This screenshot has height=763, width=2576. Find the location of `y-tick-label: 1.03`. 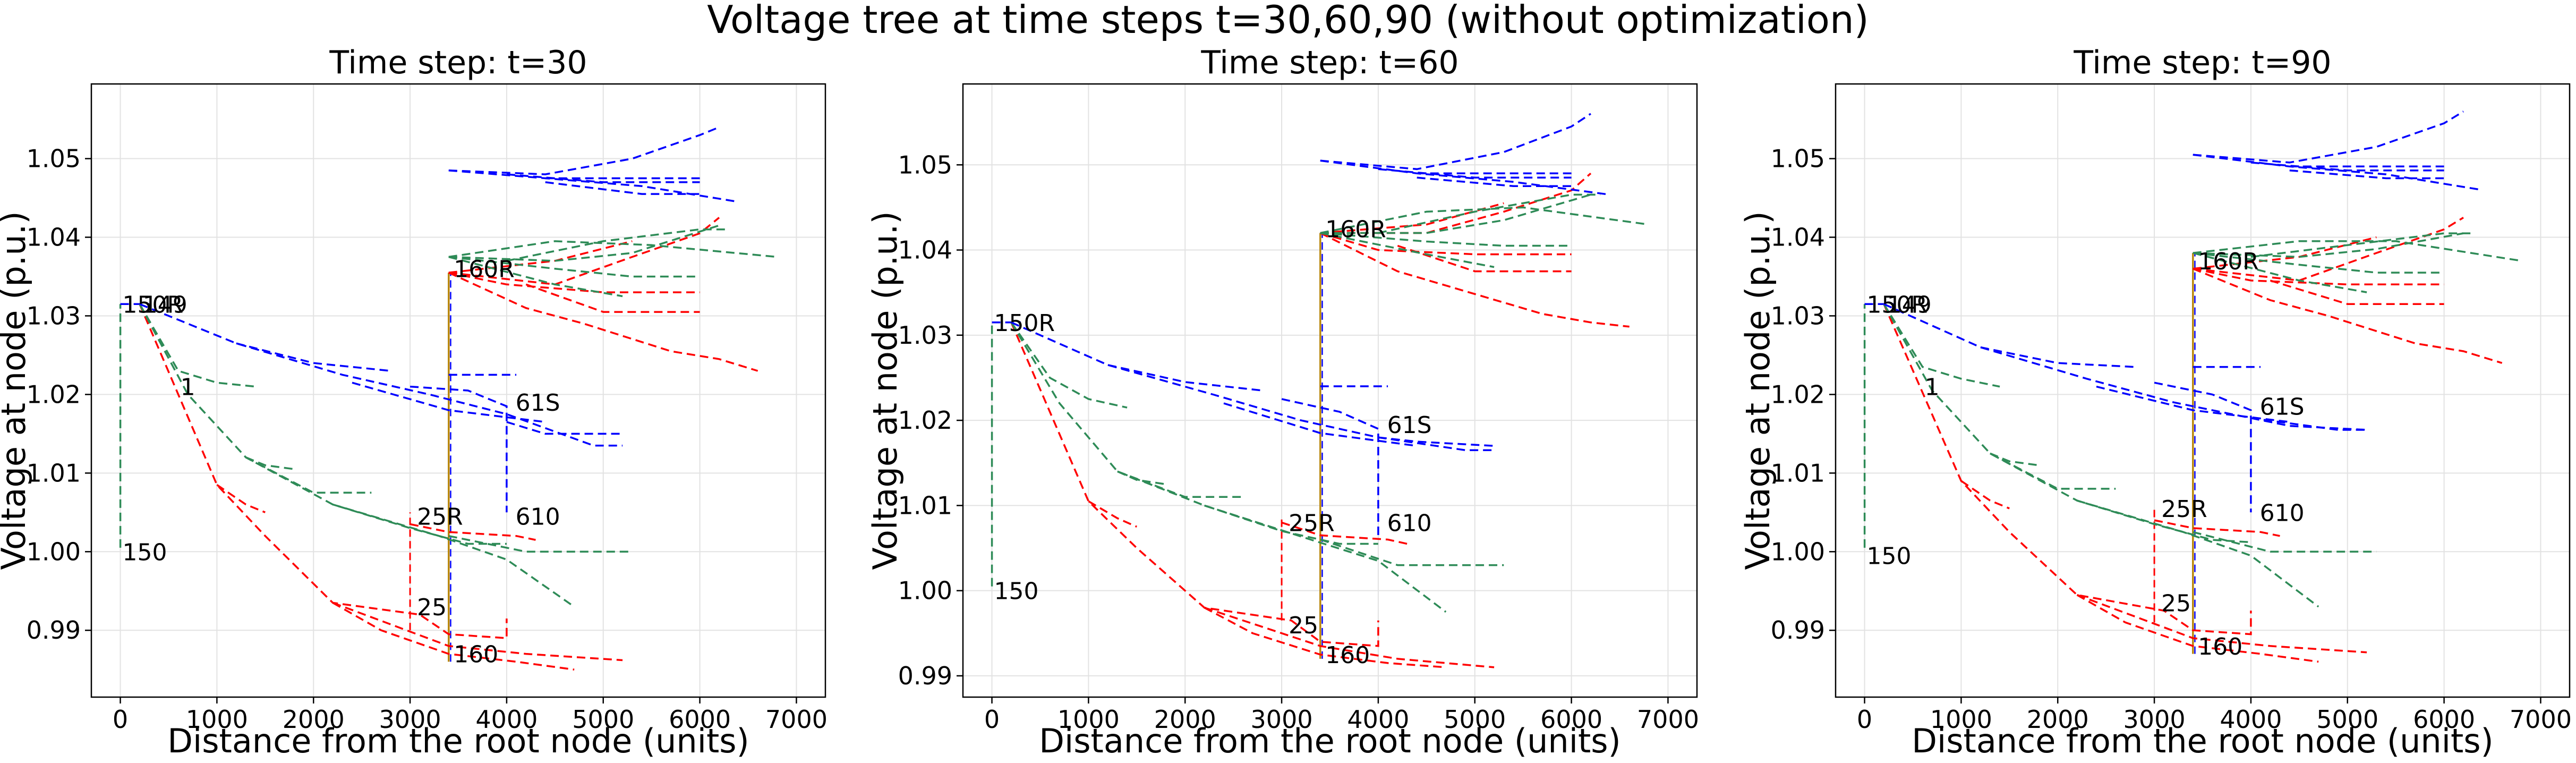

y-tick-label: 1.03 is located at coordinates (925, 335).